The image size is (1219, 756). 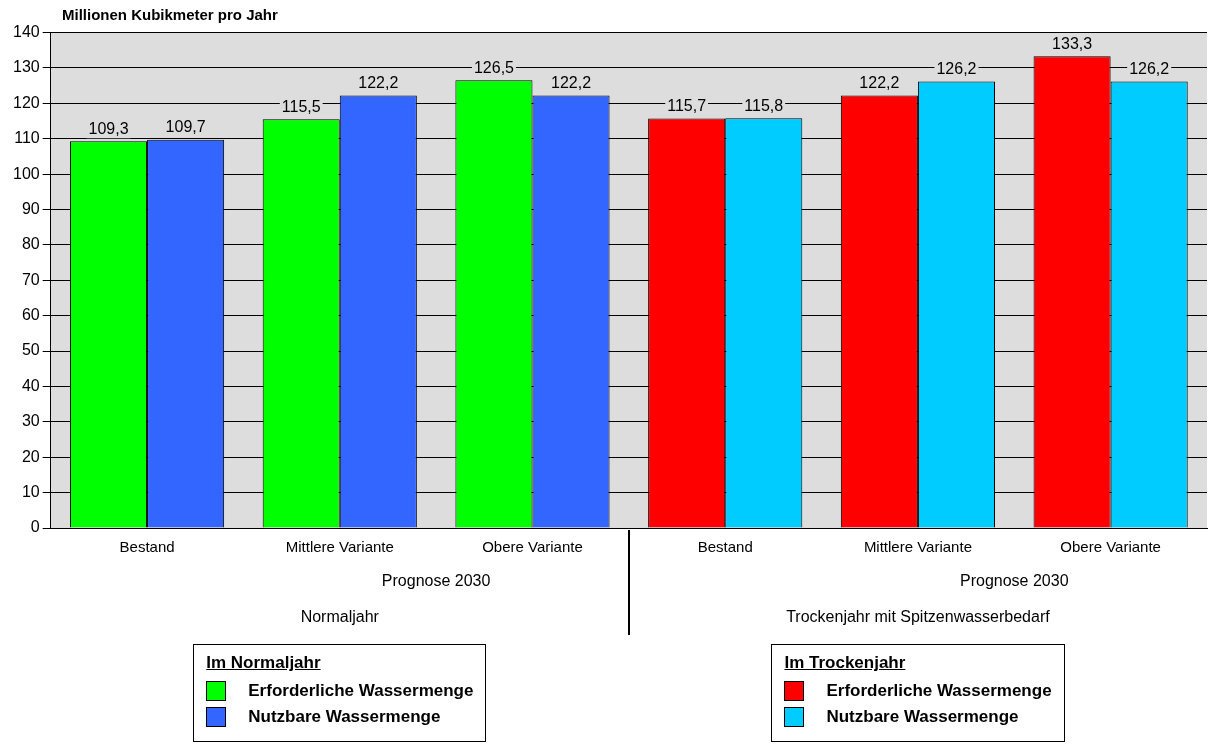 What do you see at coordinates (170, 14) in the screenshot?
I see `y-axis-title: Millionen Kubikmeter pro Jahr` at bounding box center [170, 14].